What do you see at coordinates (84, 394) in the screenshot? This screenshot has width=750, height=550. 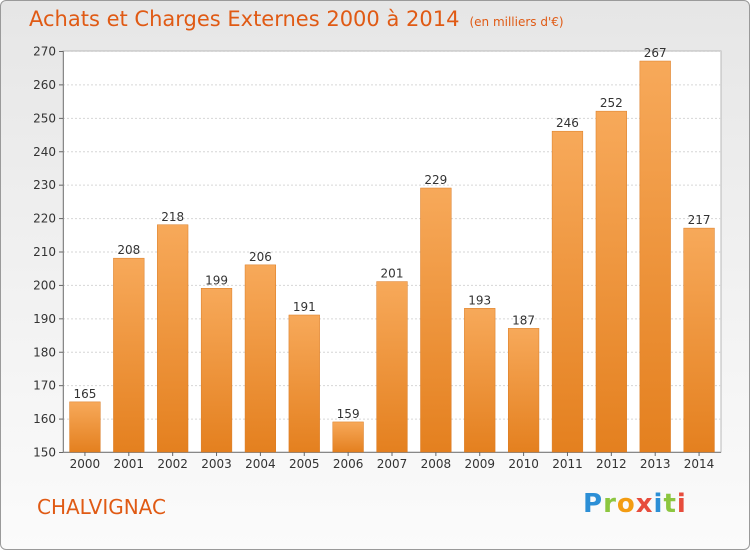 I see `data-label: 165` at bounding box center [84, 394].